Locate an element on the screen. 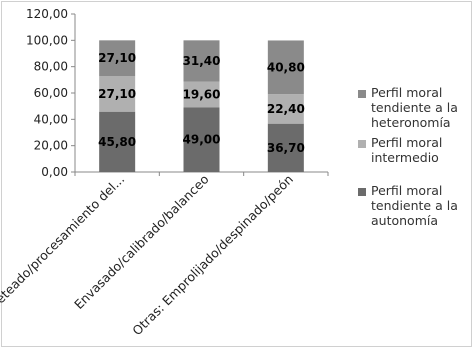 Image resolution: width=475 pixels, height=350 pixels. legend-label: autonomía is located at coordinates (404, 220).